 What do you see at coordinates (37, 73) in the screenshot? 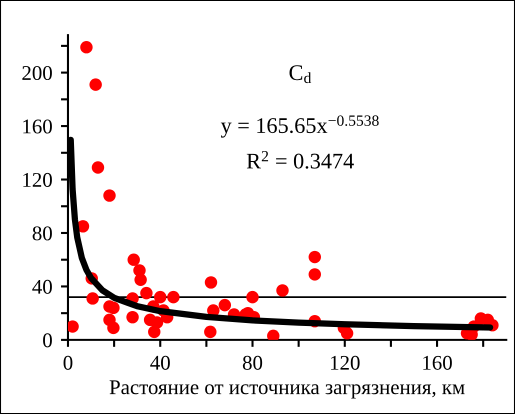
I see `y-tick-label: 200` at bounding box center [37, 73].